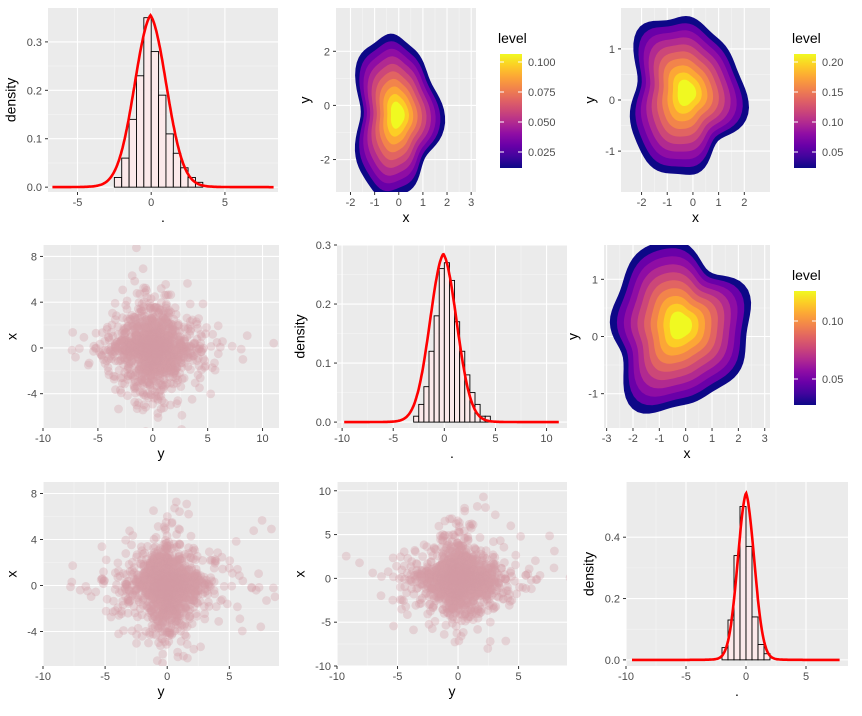  I want to click on x-tick-label: -5, so click(686, 677).